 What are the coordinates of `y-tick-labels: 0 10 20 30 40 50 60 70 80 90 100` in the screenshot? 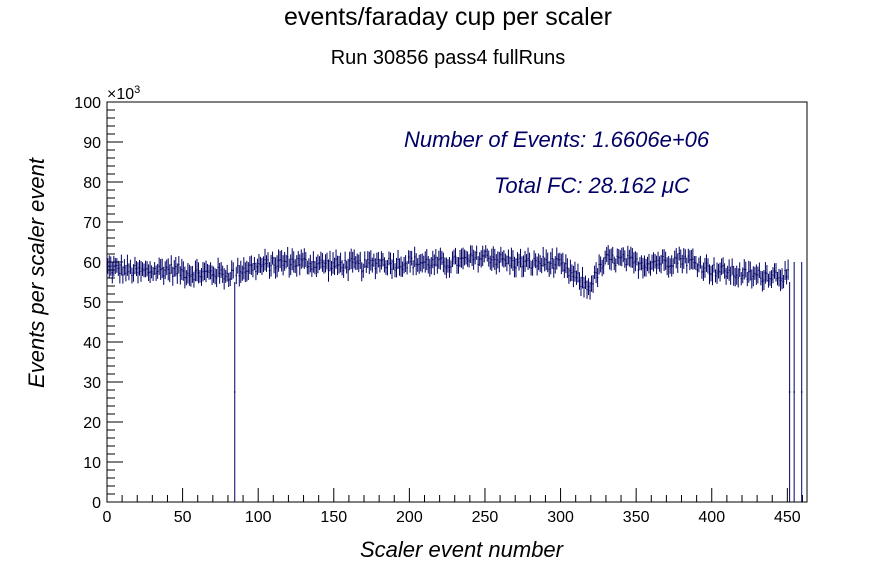 It's located at (87, 303).